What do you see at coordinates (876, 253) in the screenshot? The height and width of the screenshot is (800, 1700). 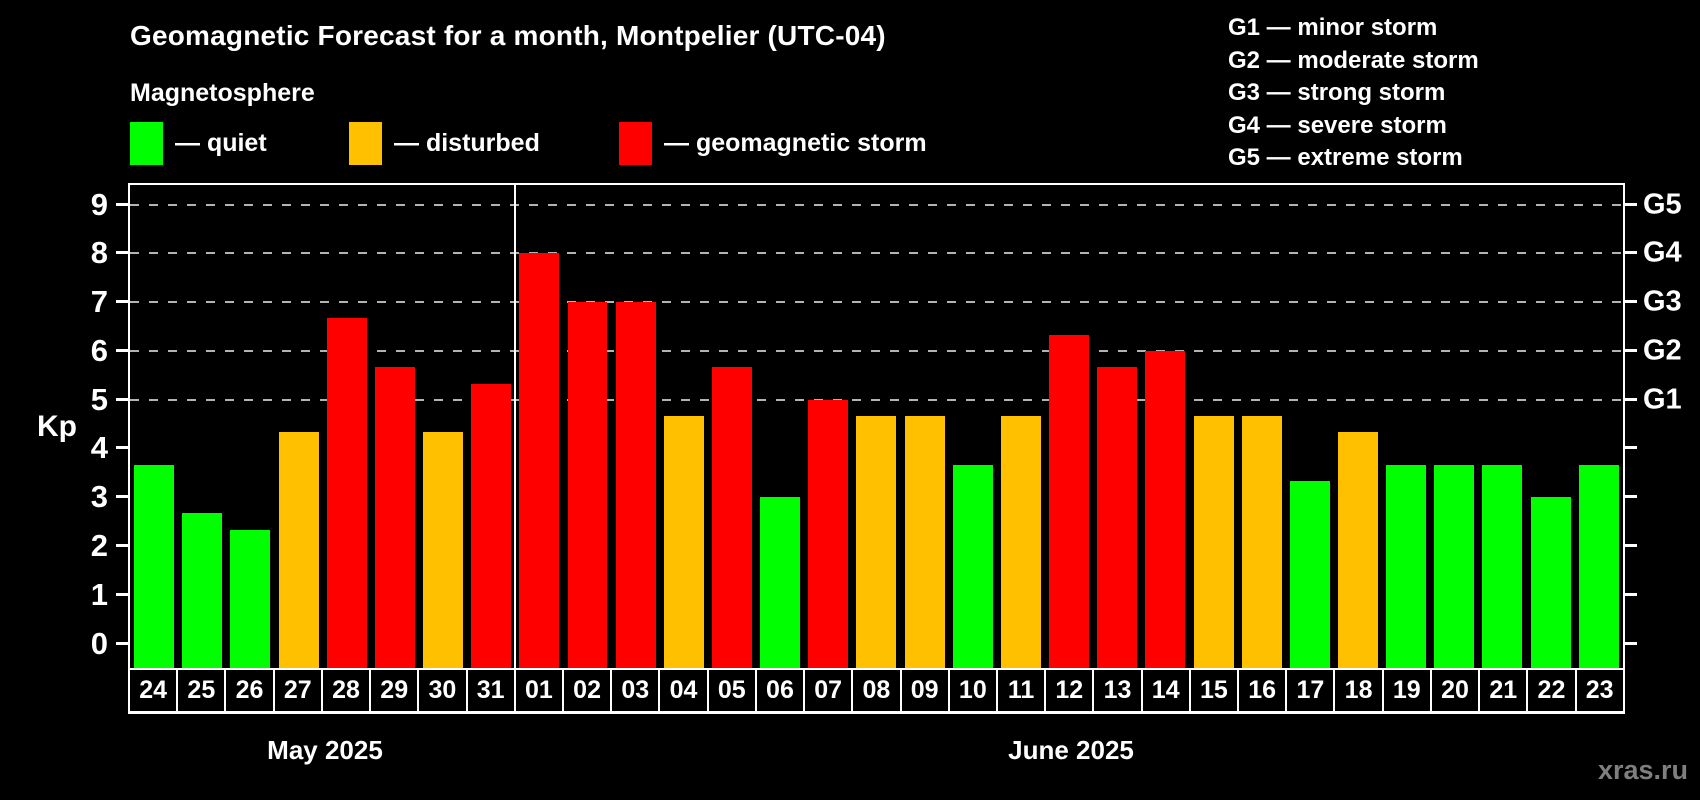 I see `gridline-kp8` at bounding box center [876, 253].